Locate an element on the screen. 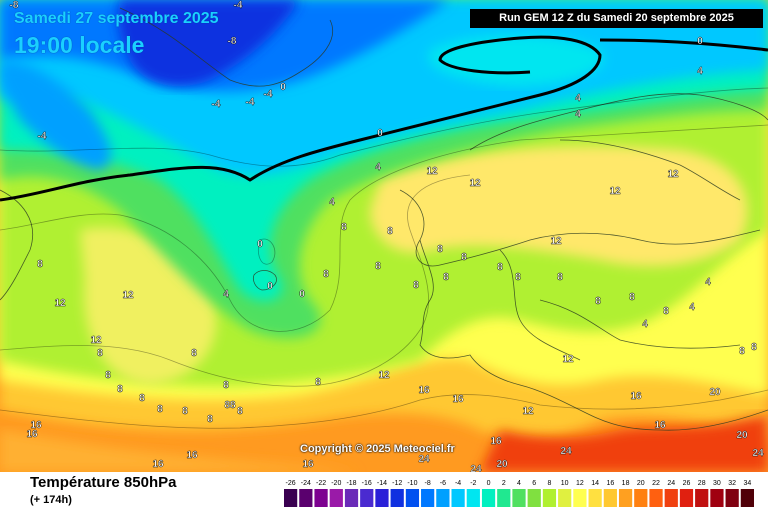 The height and width of the screenshot is (512, 768). scale-tick-label: -8 is located at coordinates (428, 483).